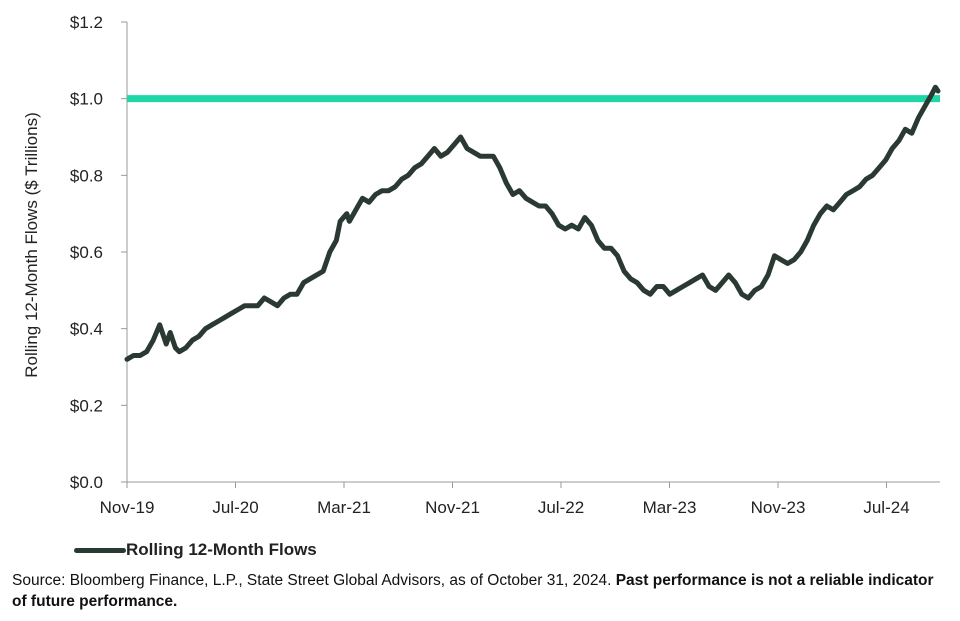 Image resolution: width=960 pixels, height=621 pixels. Describe the element at coordinates (86, 175) in the screenshot. I see `y-tick-label: $0.8` at that location.